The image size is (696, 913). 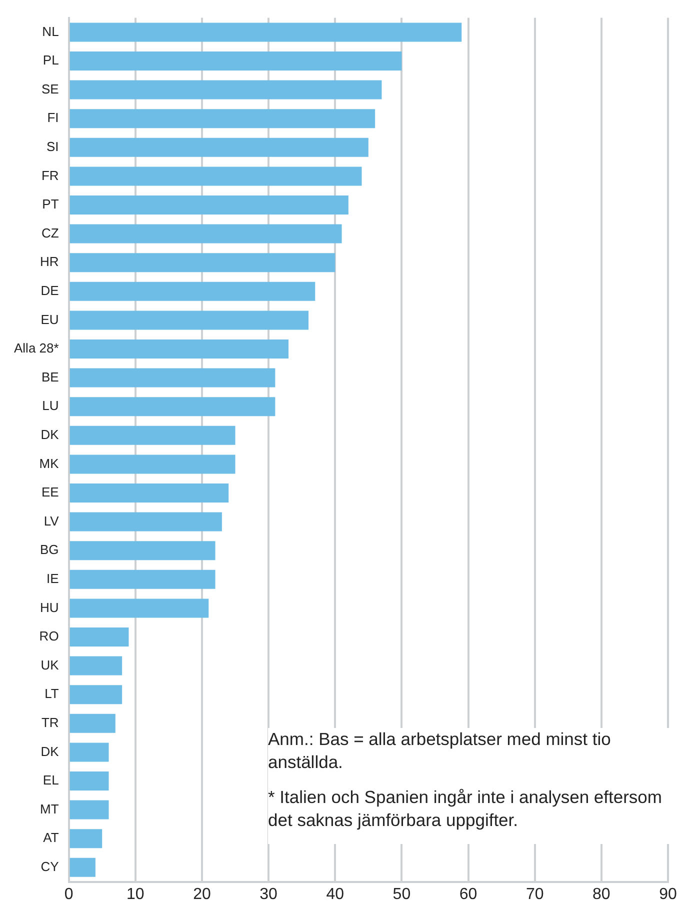 I want to click on x-tick-label: 60, so click(x=468, y=894).